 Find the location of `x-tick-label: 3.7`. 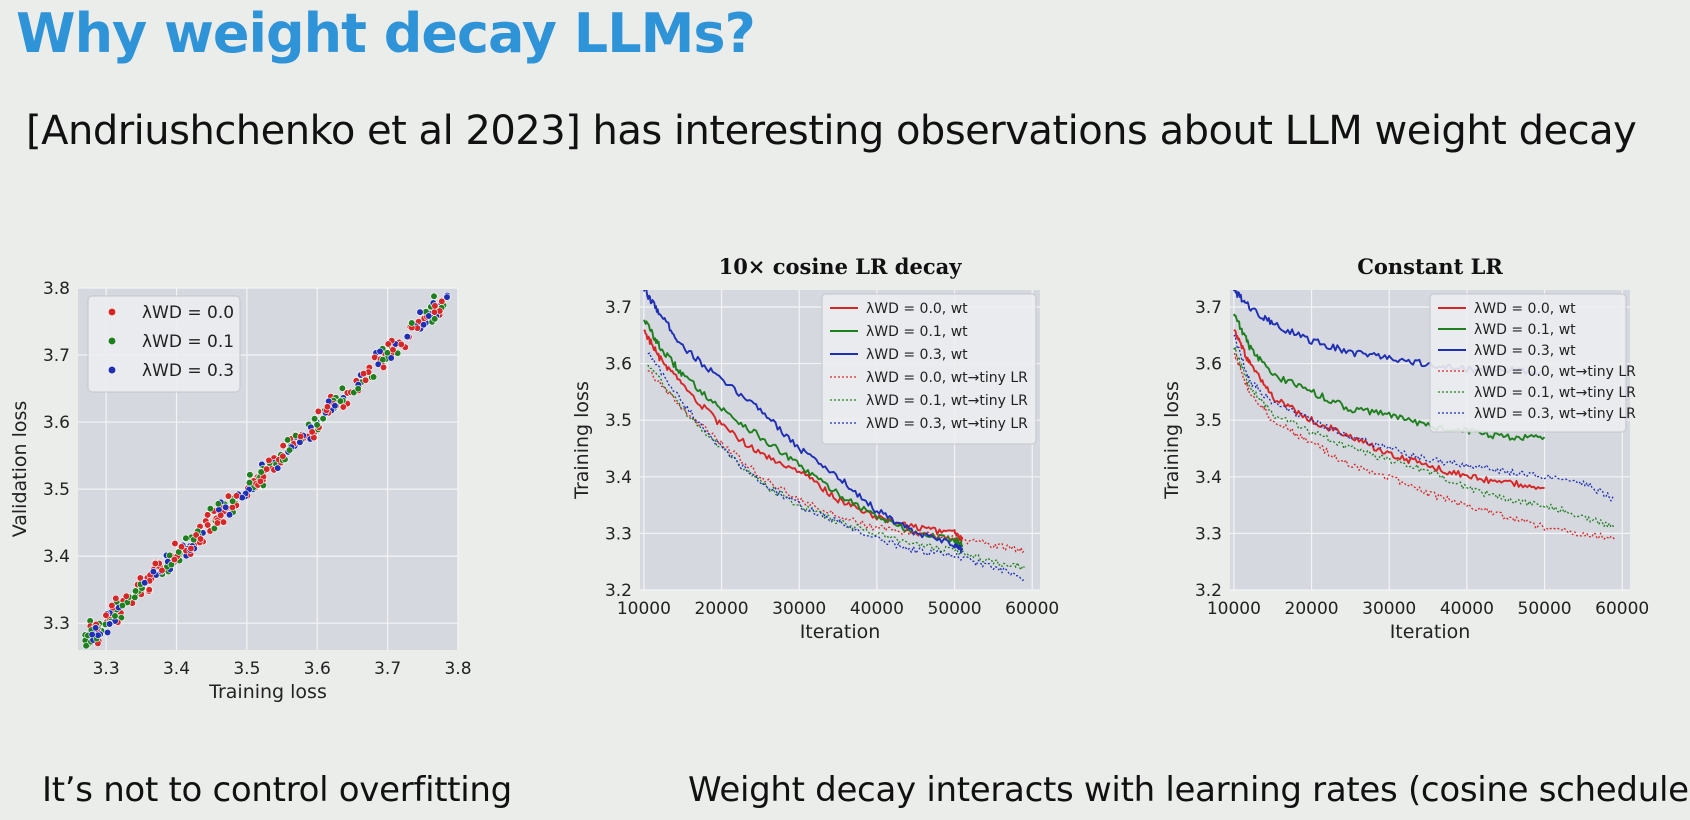

x-tick-label: 3.7 is located at coordinates (387, 669).